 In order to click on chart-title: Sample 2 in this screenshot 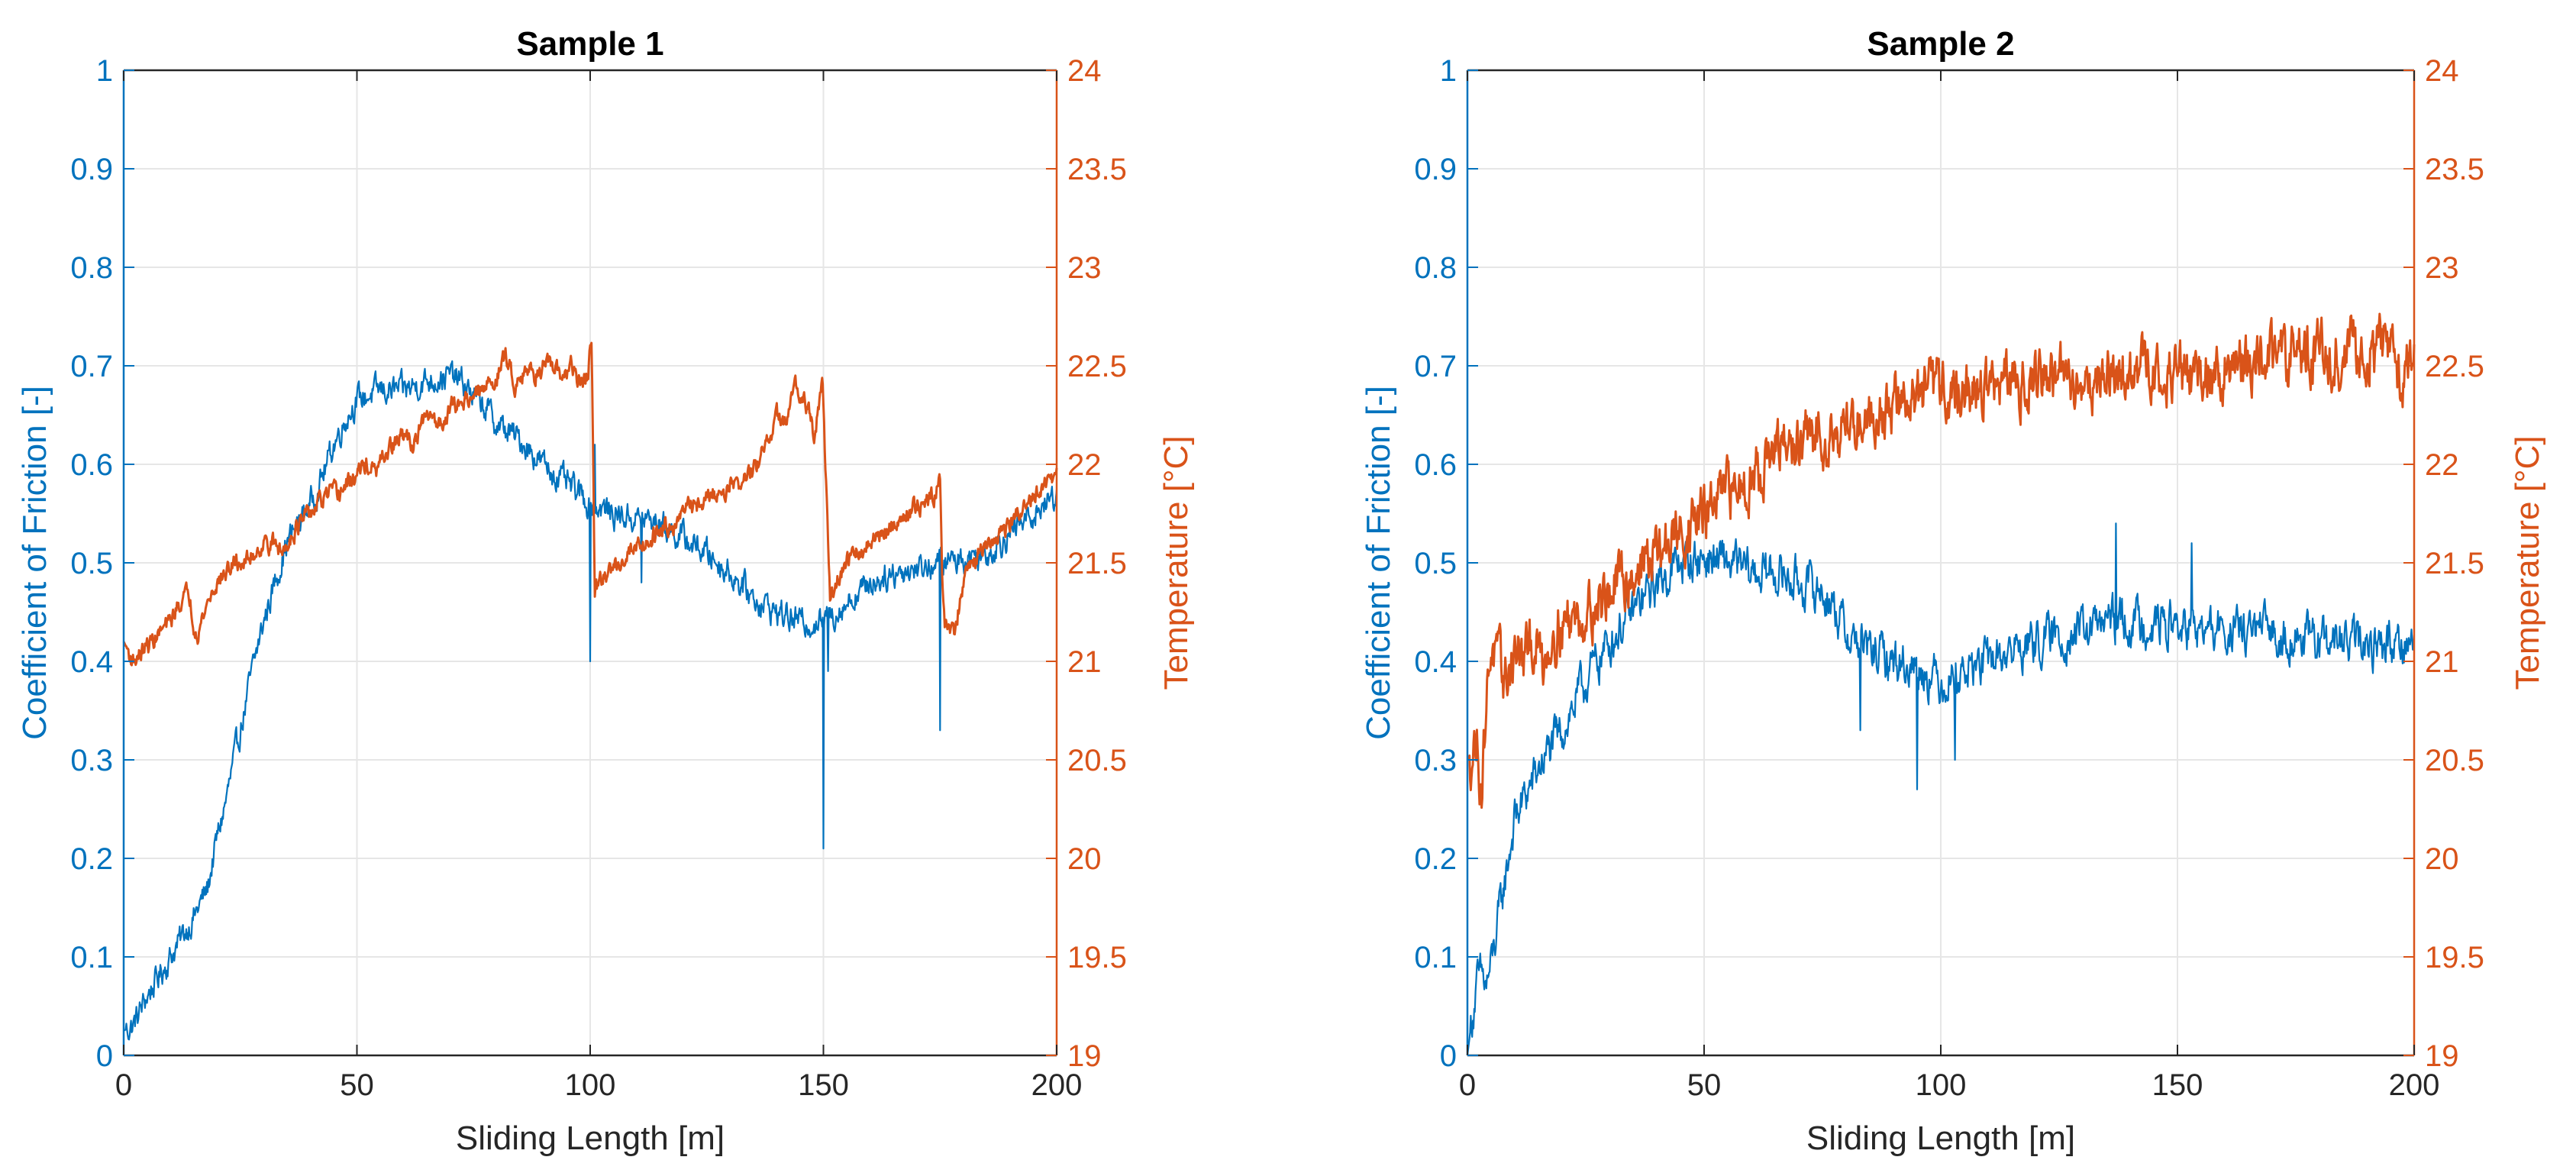, I will do `click(1940, 44)`.